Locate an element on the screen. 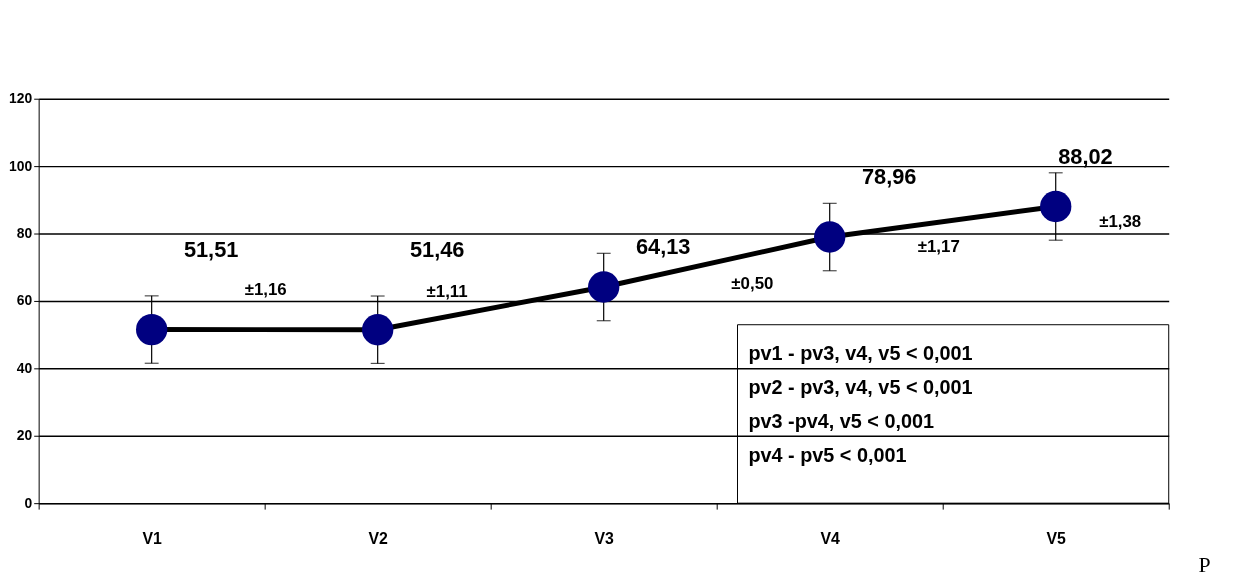  y-tick-label: 60 is located at coordinates (24, 300).